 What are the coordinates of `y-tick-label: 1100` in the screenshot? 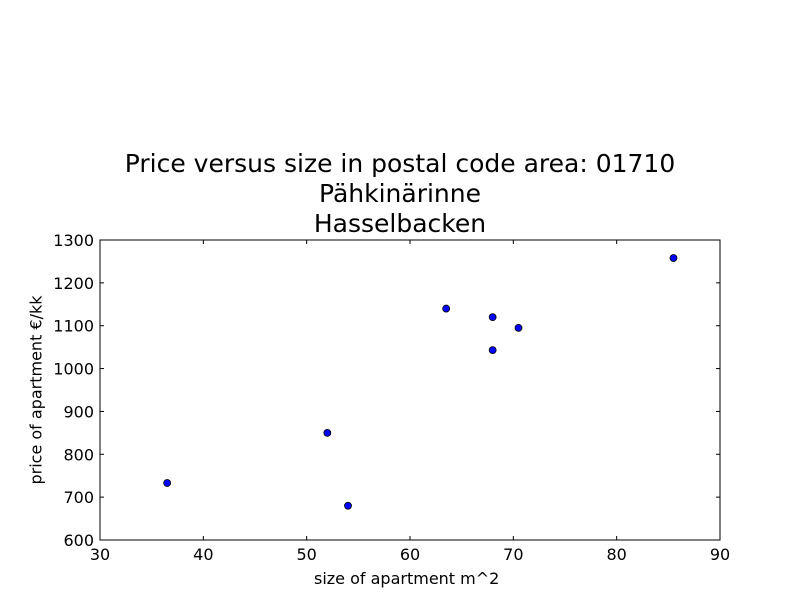 It's located at (73, 326).